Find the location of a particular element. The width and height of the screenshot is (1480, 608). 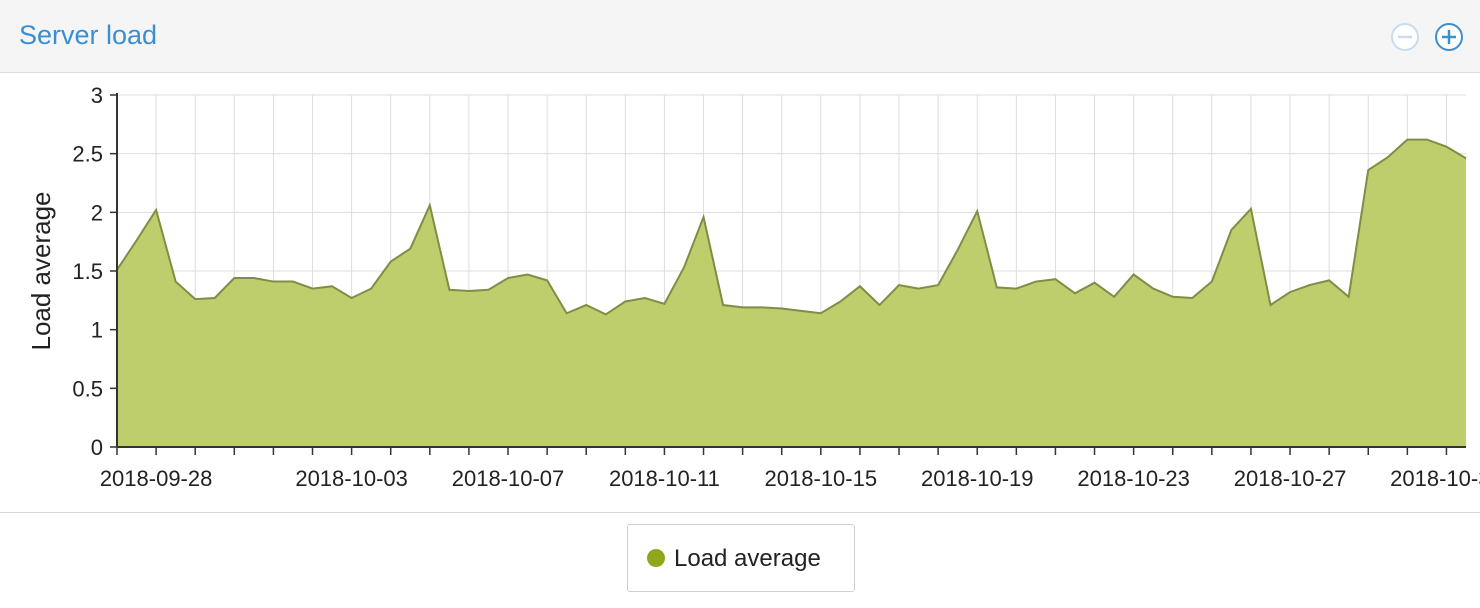

x-tick-label: 2018-10-03 is located at coordinates (351, 478).